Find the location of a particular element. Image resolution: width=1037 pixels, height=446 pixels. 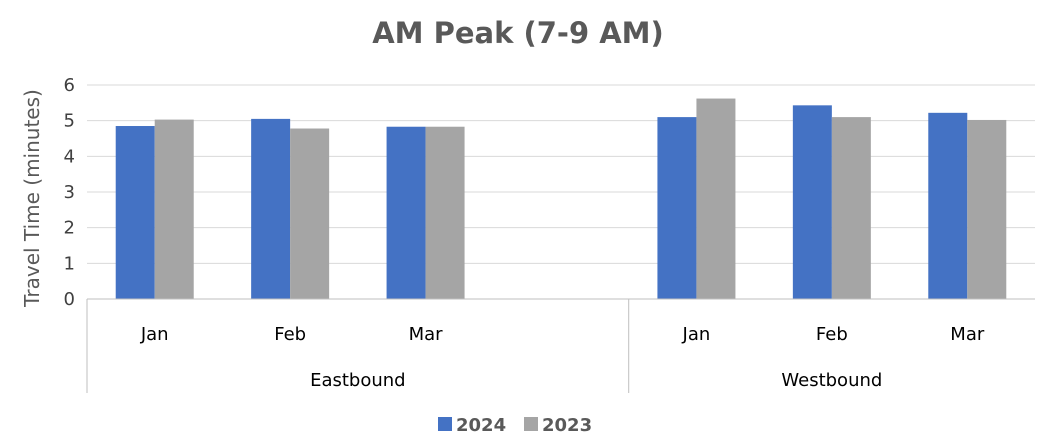

y-tick-label: 5 is located at coordinates (69, 121).